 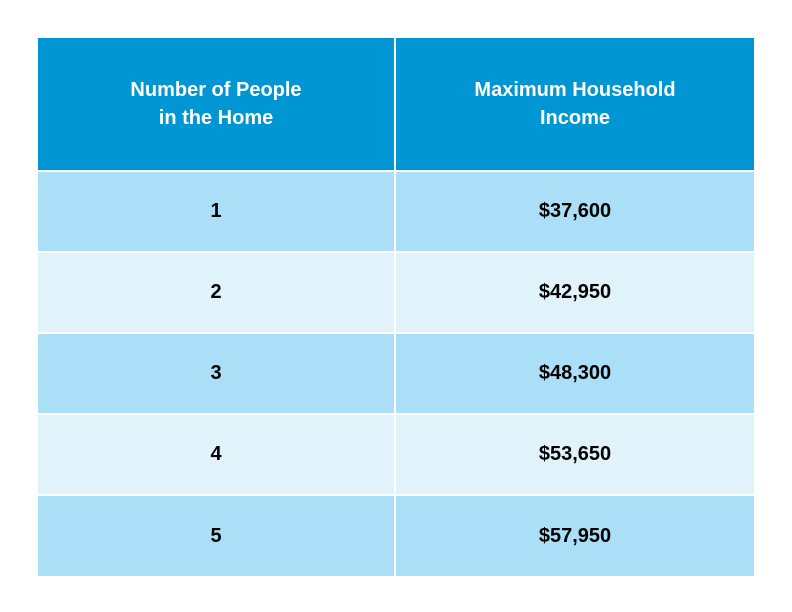 I want to click on cell-income: $37,600, so click(x=575, y=212).